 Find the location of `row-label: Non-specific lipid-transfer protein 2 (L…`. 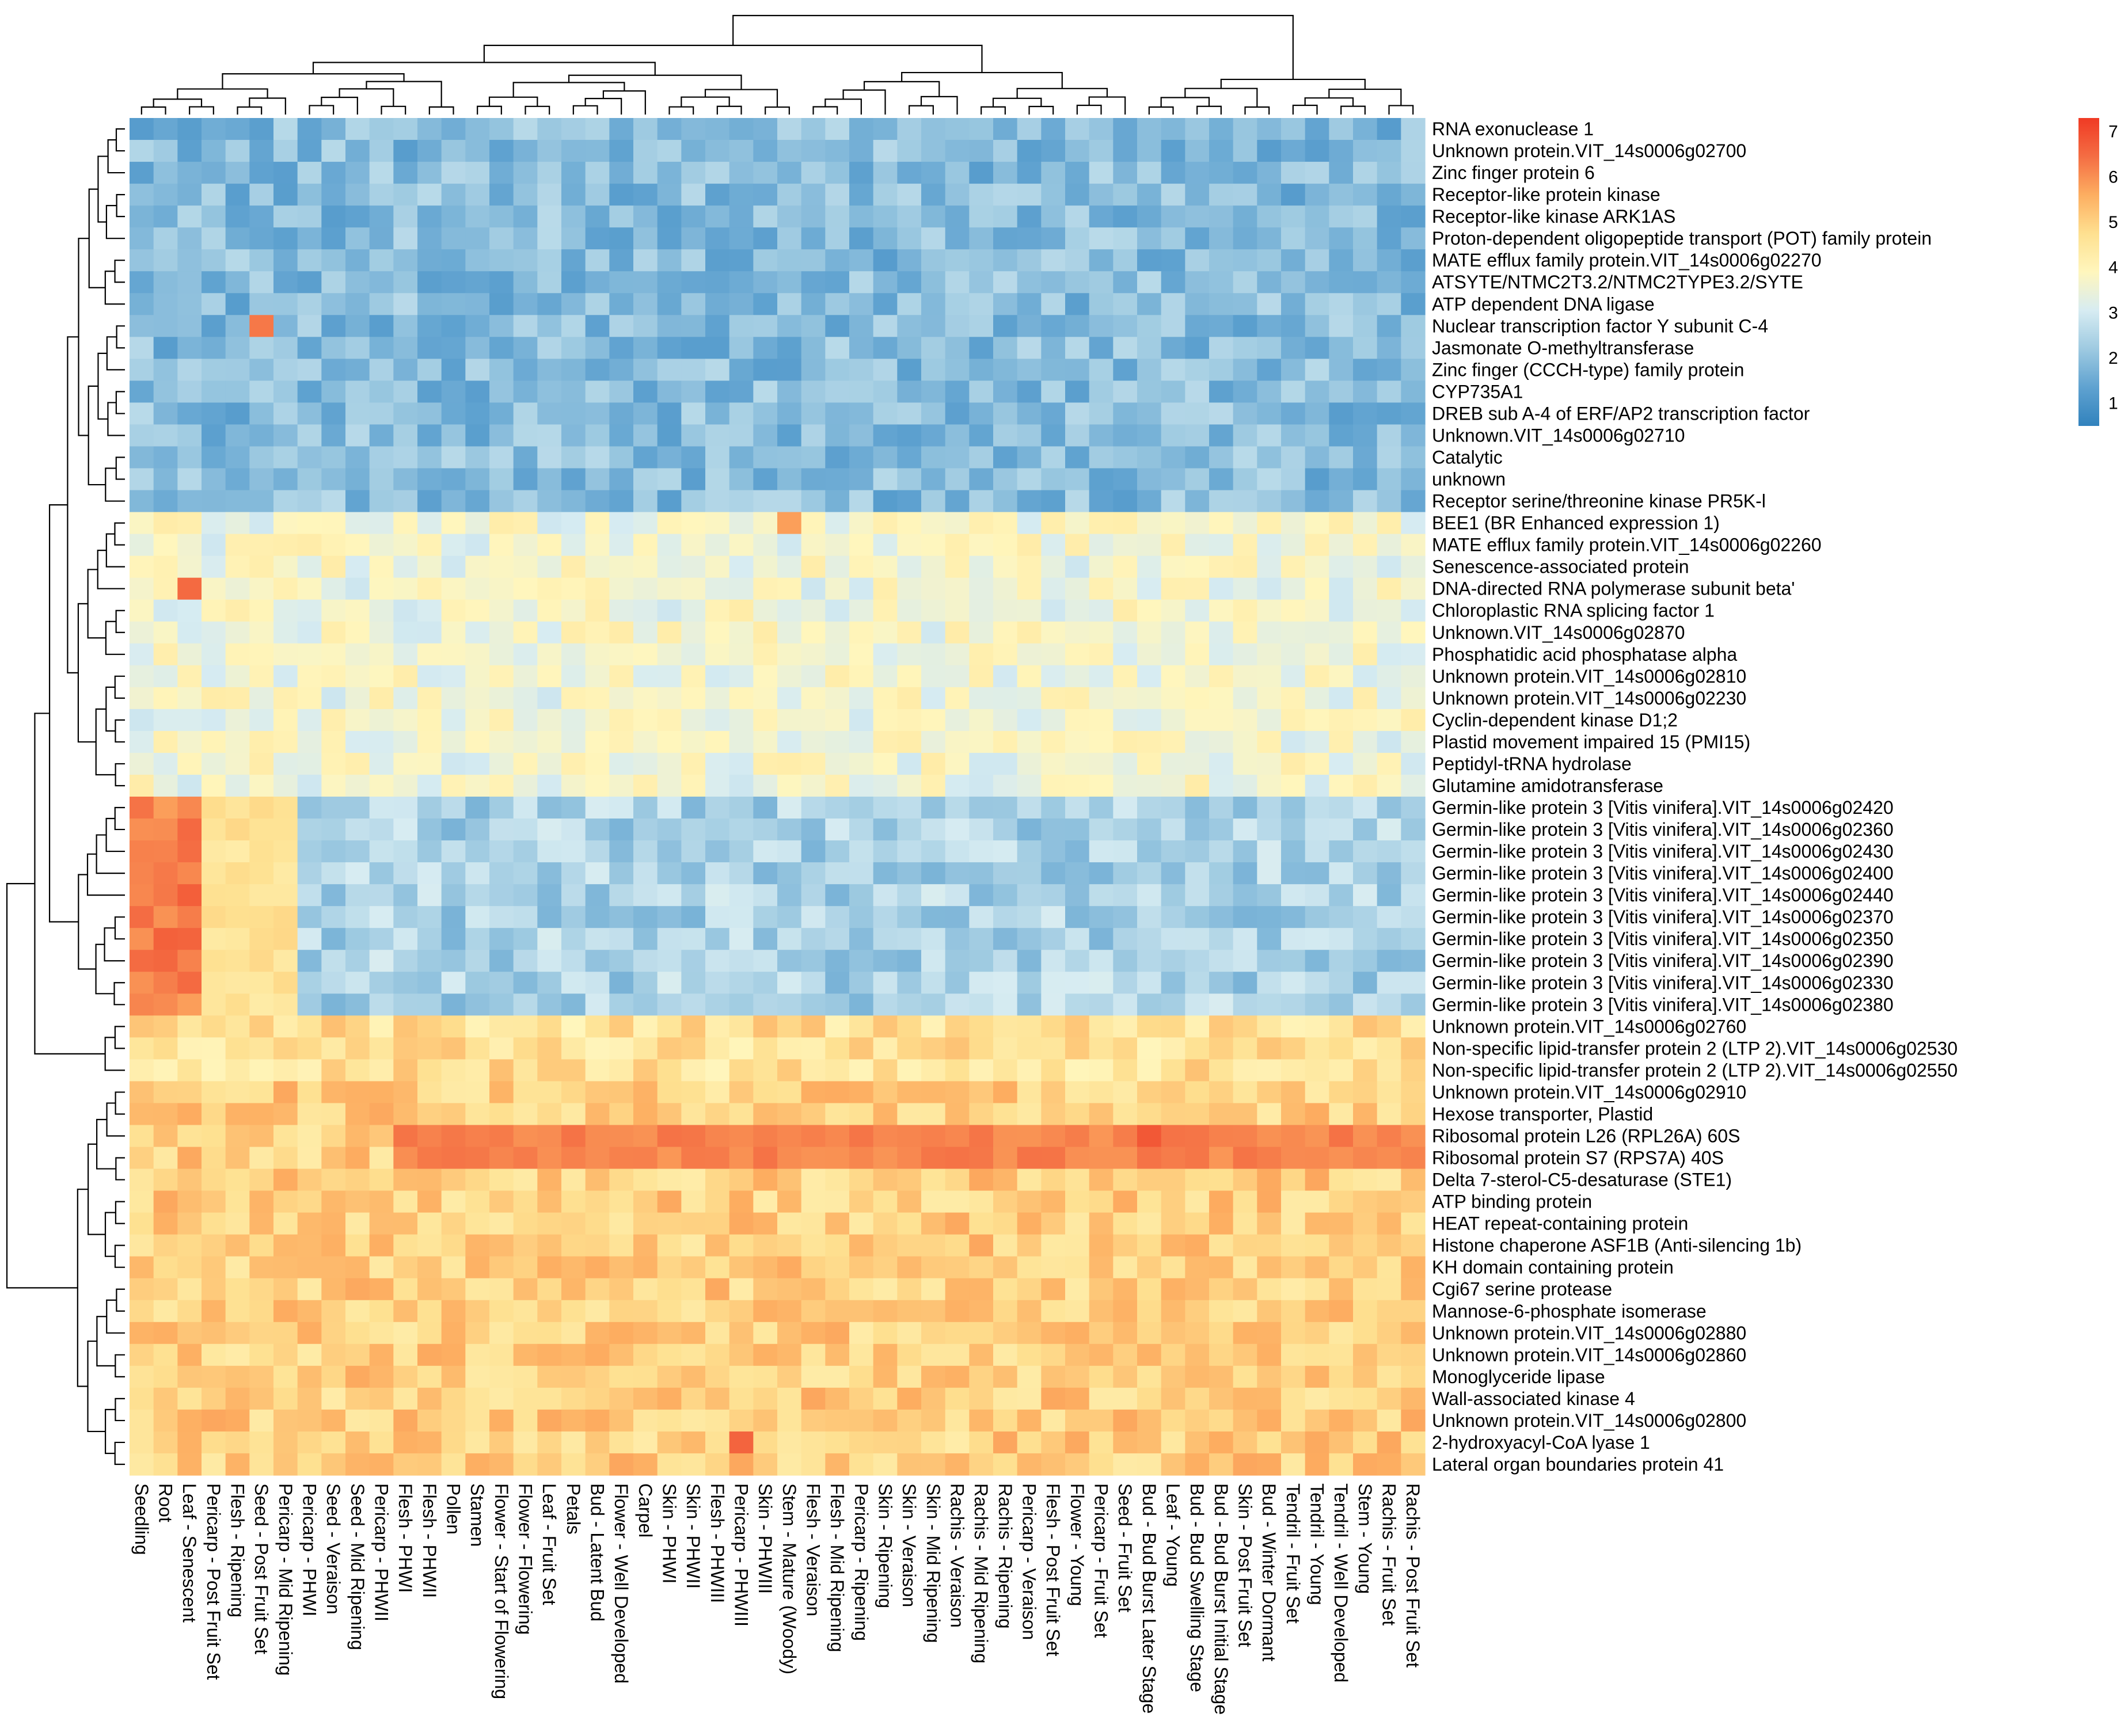

row-label: Non-specific lipid-transfer protein 2 (L… is located at coordinates (1695, 1048).